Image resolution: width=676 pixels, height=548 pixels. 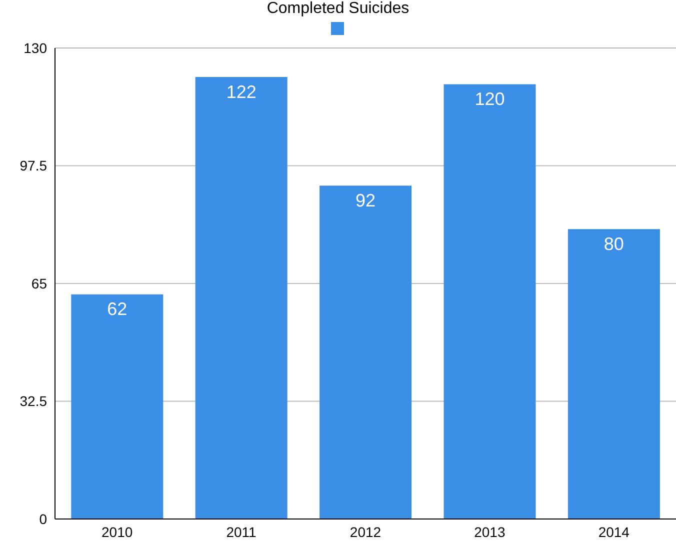 What do you see at coordinates (338, 9) in the screenshot?
I see `text: Completed Suicides` at bounding box center [338, 9].